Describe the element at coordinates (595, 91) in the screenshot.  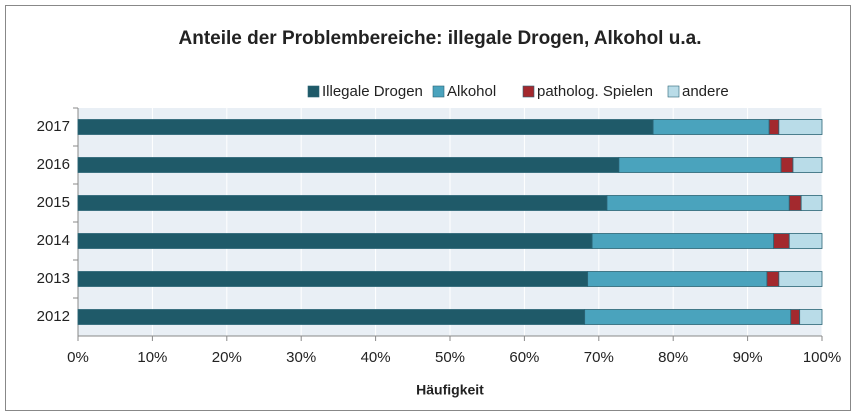
I see `legend-label: patholog. Spielen` at that location.